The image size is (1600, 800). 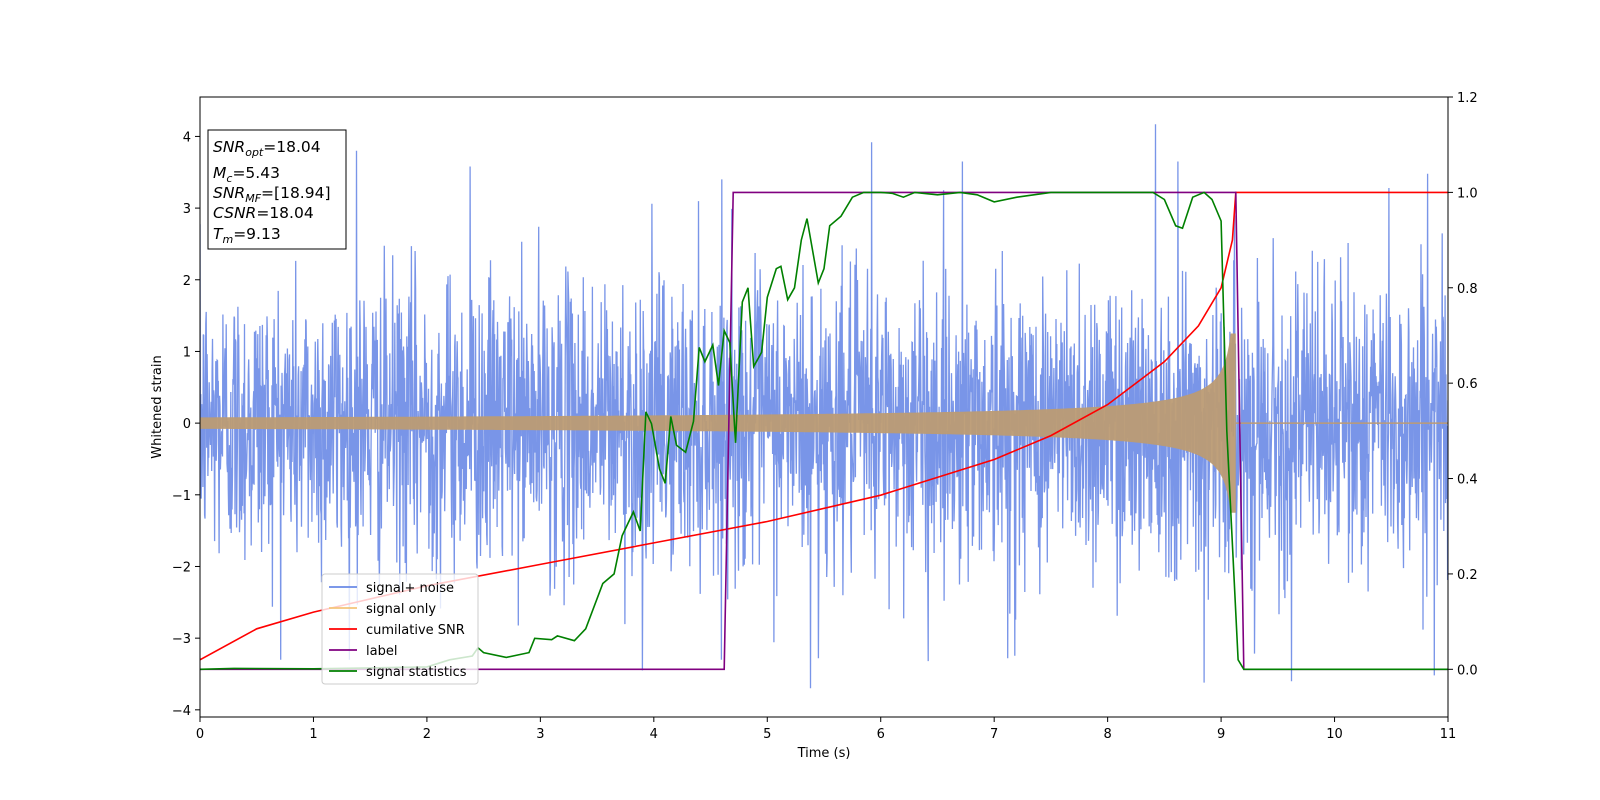 I want to click on y-left-tick-label: 2, so click(x=187, y=281).